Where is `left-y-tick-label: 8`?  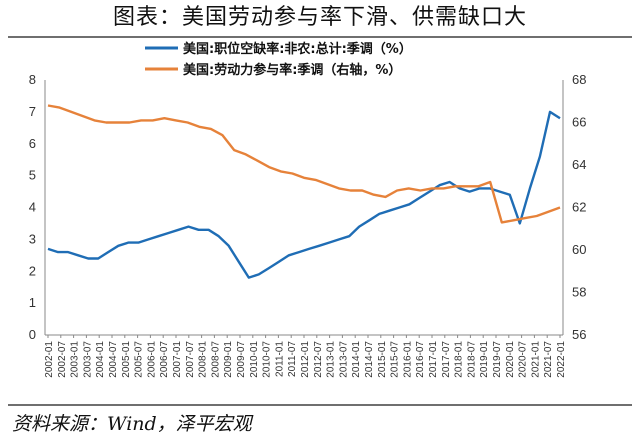 left-y-tick-label: 8 is located at coordinates (32, 79).